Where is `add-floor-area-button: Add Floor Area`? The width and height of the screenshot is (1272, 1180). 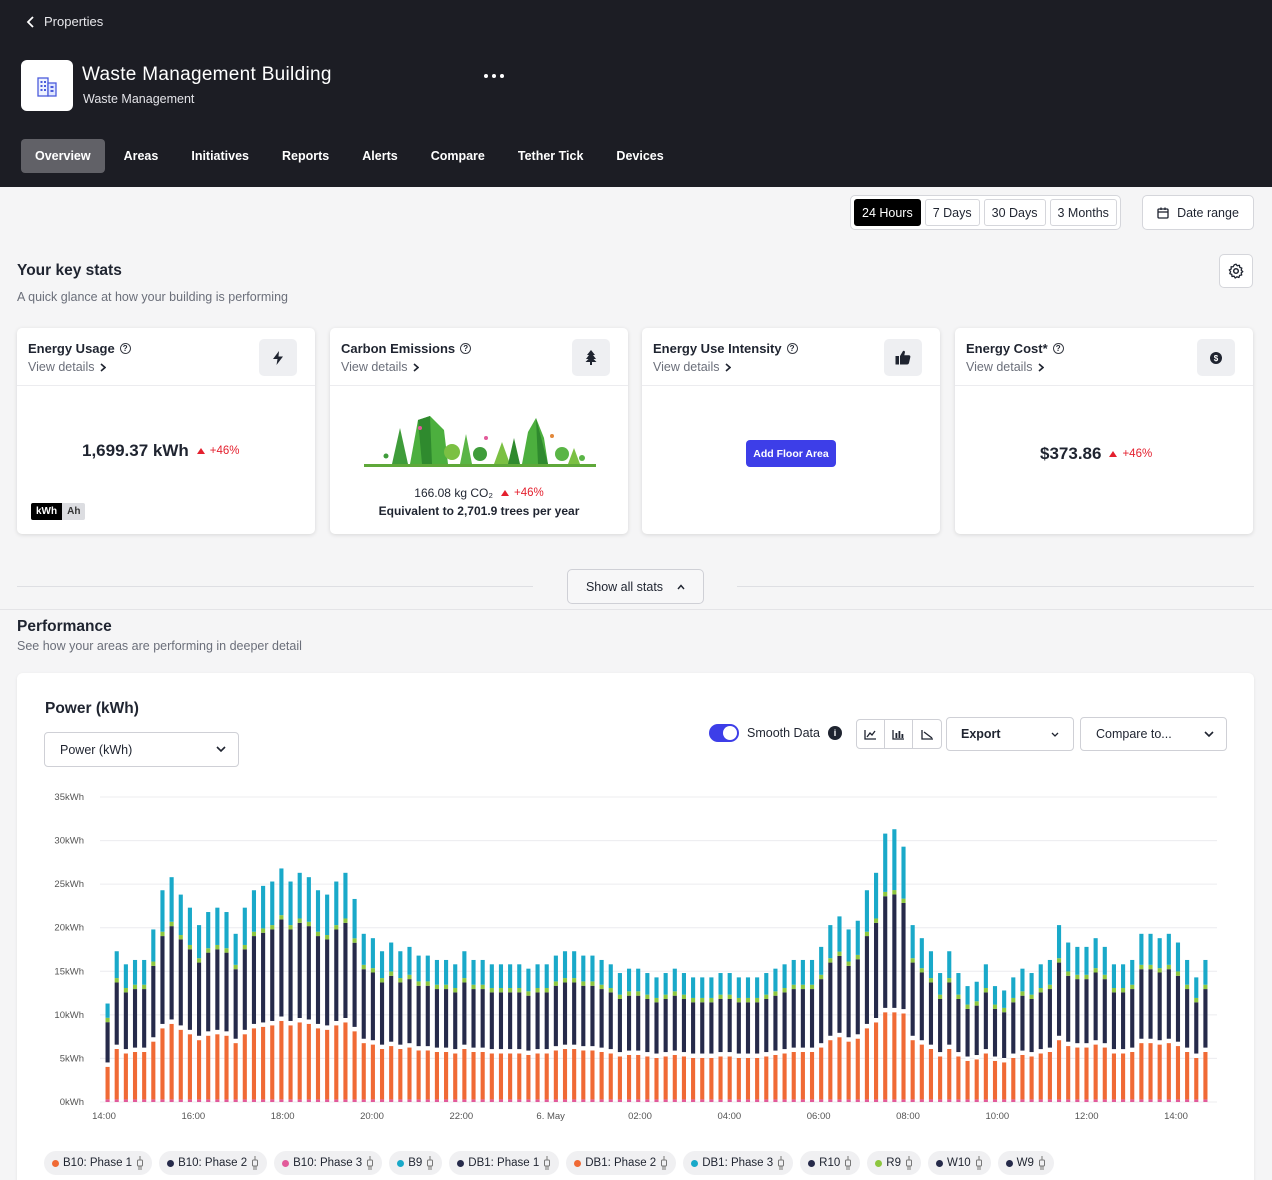
add-floor-area-button: Add Floor Area is located at coordinates (791, 453).